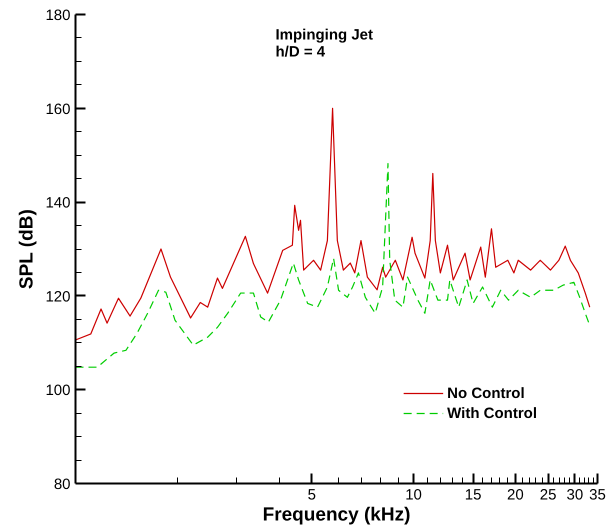 Image resolution: width=611 pixels, height=532 pixels. I want to click on y-tick-label: 180, so click(58, 15).